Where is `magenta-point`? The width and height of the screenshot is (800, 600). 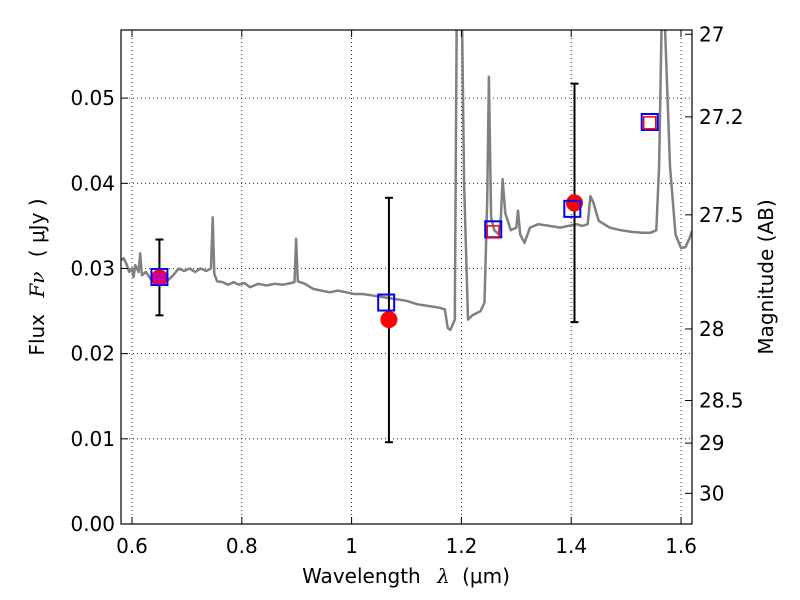 magenta-point is located at coordinates (159, 277).